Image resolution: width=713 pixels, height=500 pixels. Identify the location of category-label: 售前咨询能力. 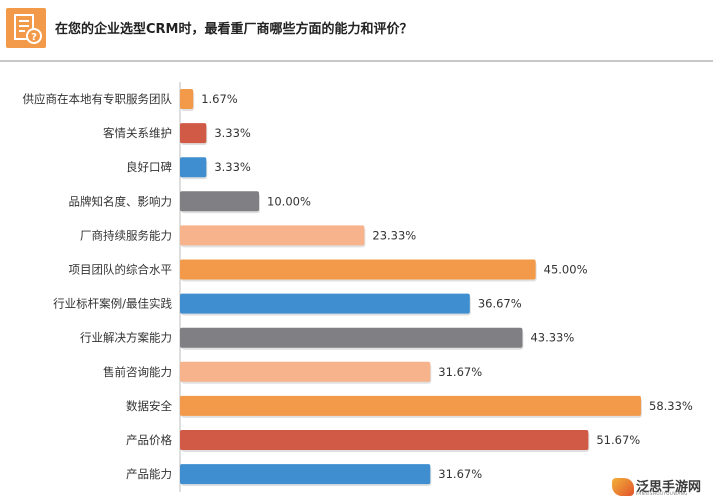
(137, 372).